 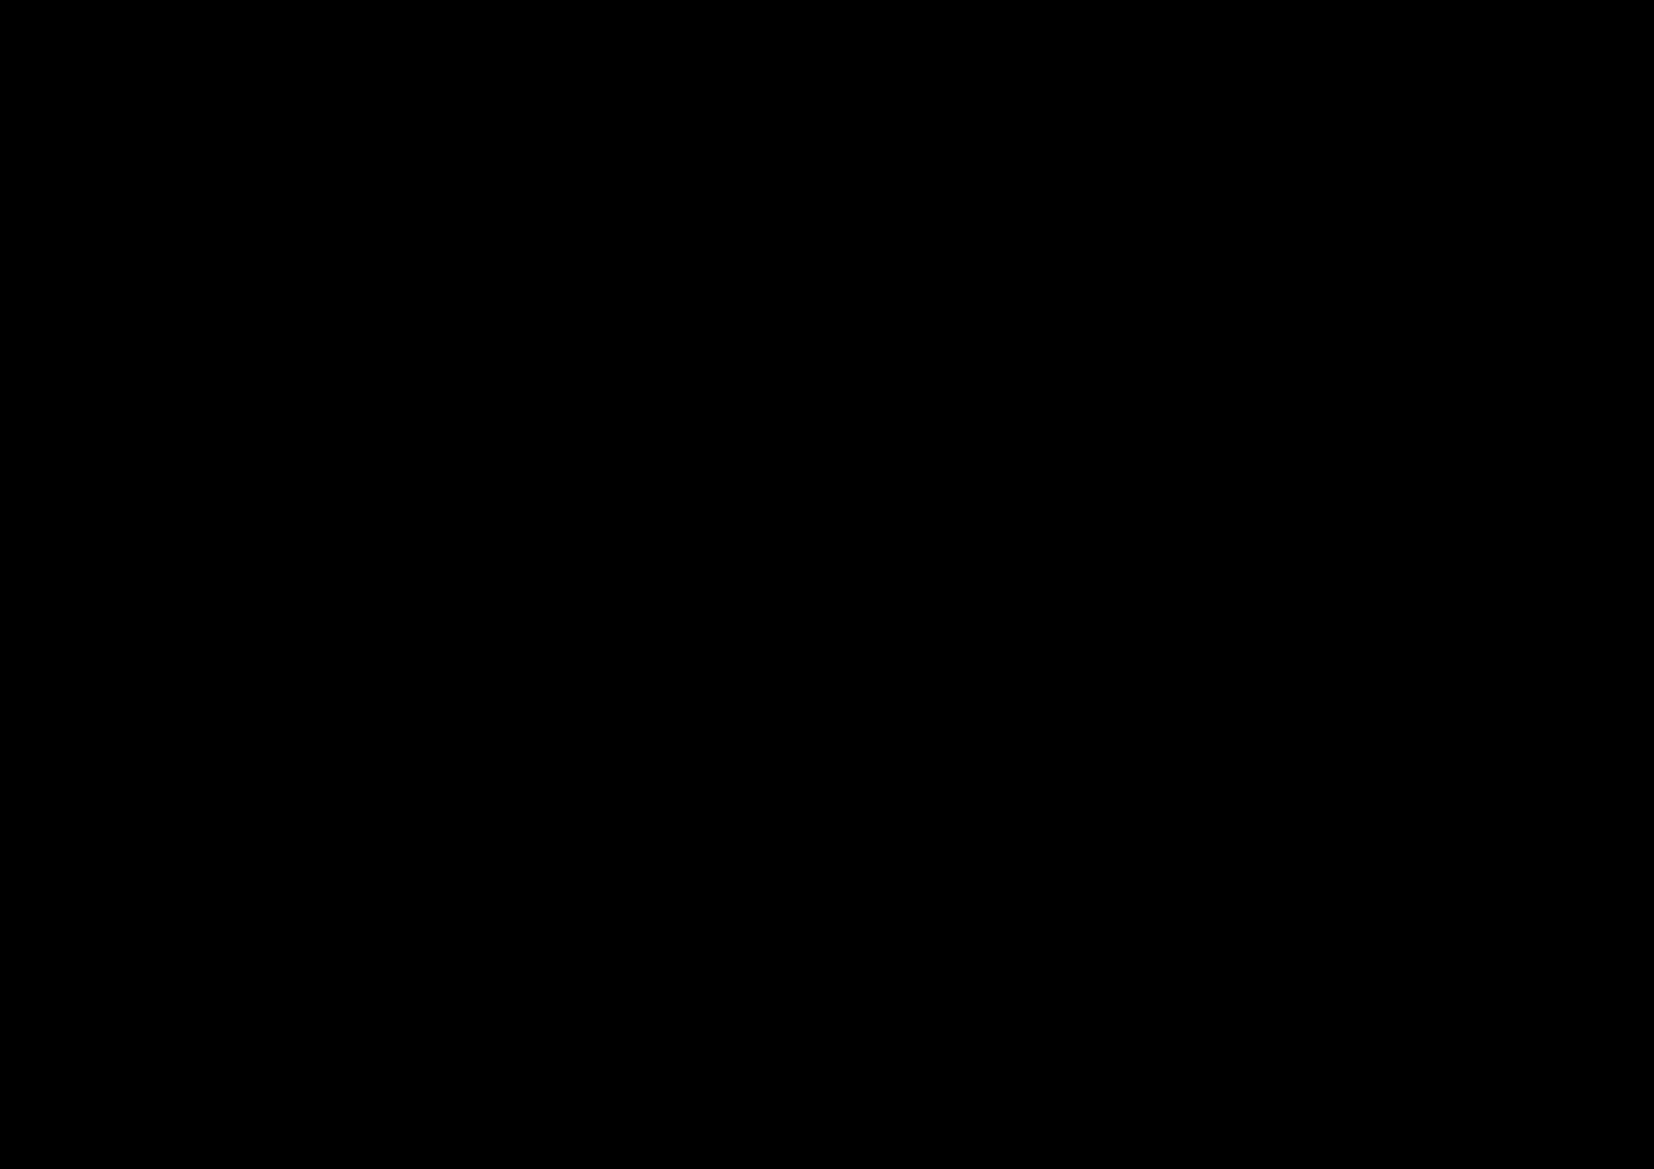 What do you see at coordinates (828, 1105) in the screenshot?
I see `footer` at bounding box center [828, 1105].